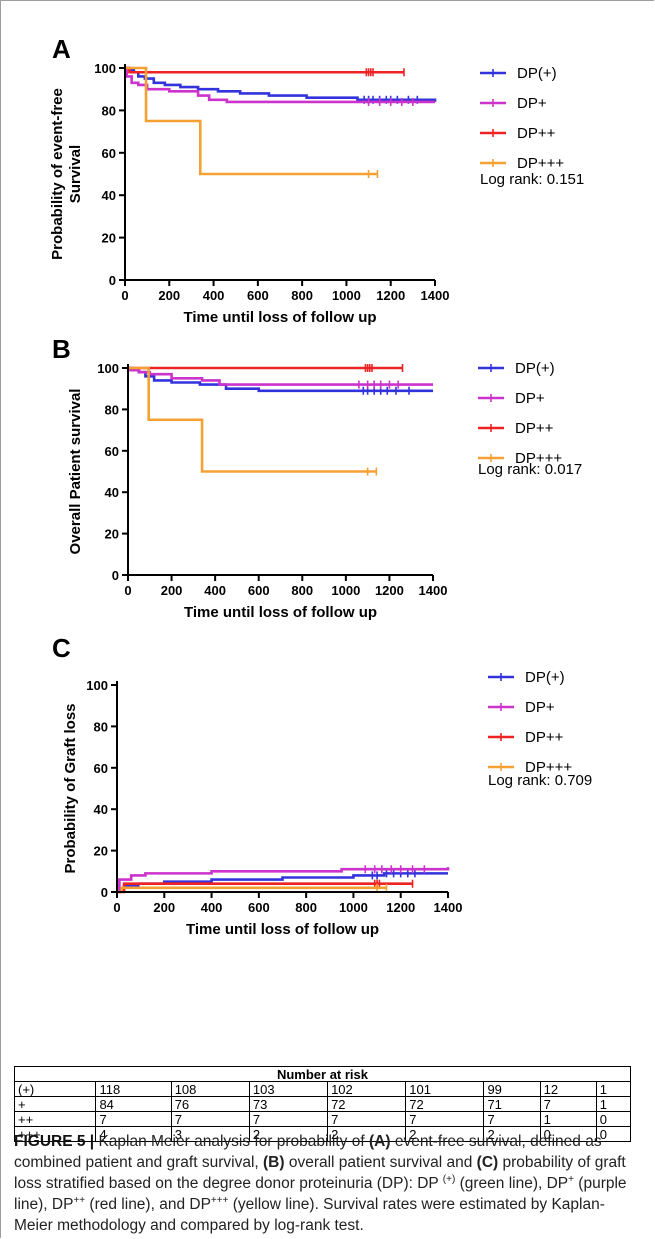 This screenshot has width=655, height=1239. What do you see at coordinates (512, 1089) in the screenshot?
I see `risk-cell: 99` at bounding box center [512, 1089].